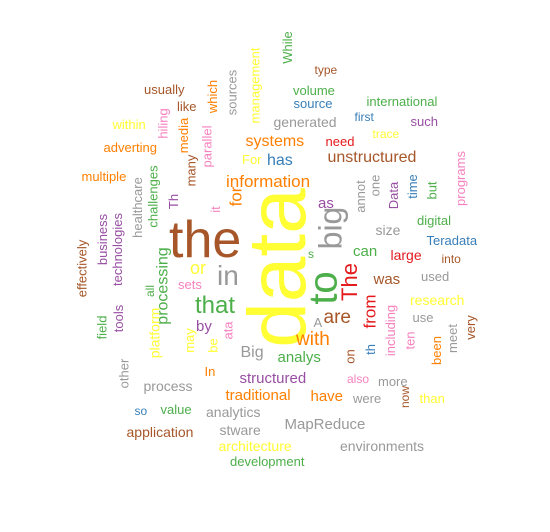 This screenshot has height=532, width=550. I want to click on cloud-word: for, so click(236, 196).